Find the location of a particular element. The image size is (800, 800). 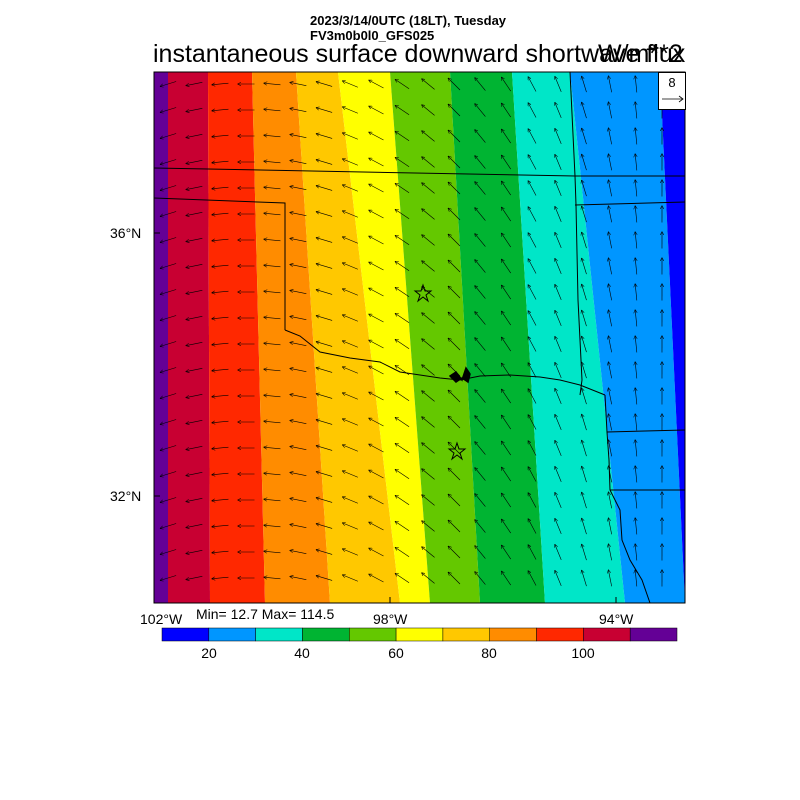

colorbar is located at coordinates (419, 634).